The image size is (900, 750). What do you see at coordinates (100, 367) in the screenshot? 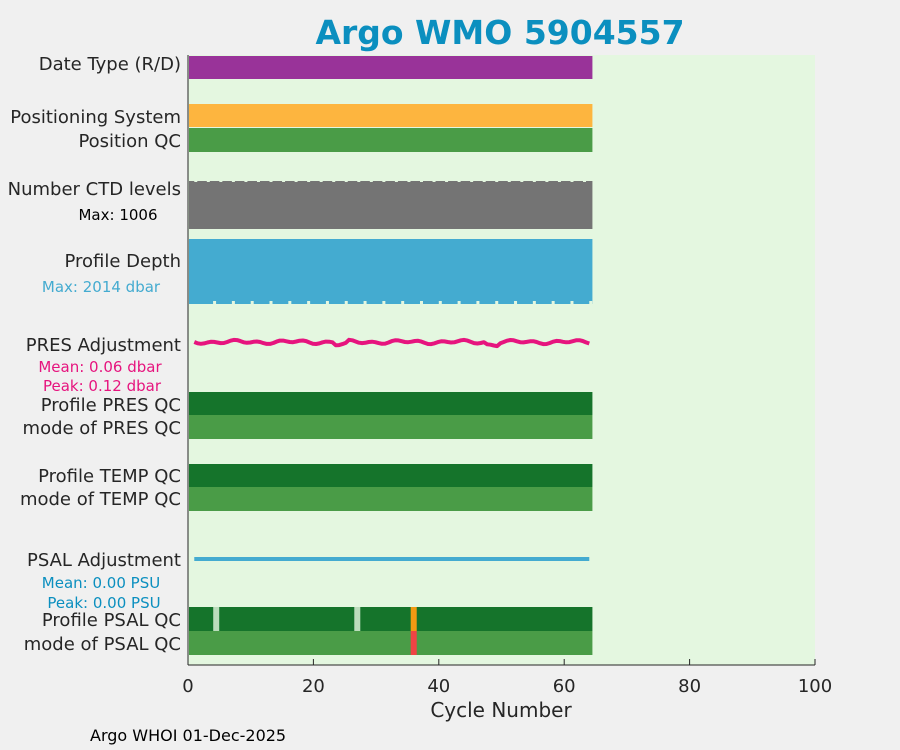
I see `annotation-pres-mean: Mean: 0.06 dbar` at bounding box center [100, 367].